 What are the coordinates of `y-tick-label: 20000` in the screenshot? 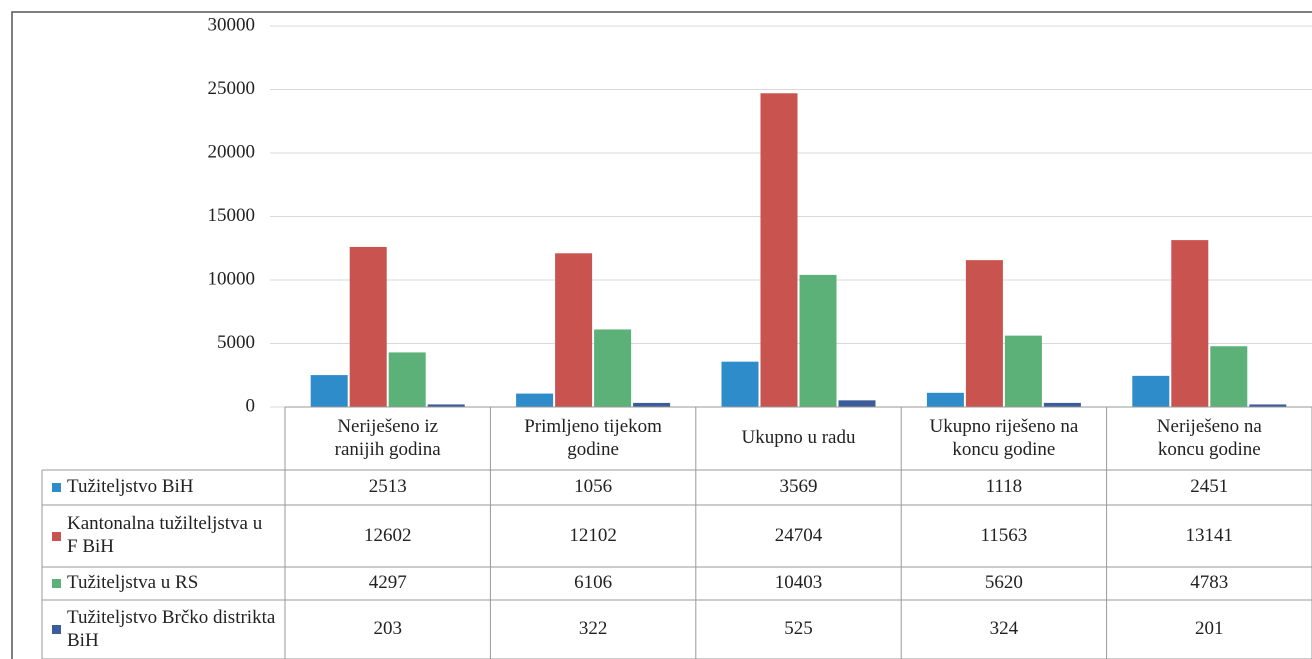 It's located at (232, 151).